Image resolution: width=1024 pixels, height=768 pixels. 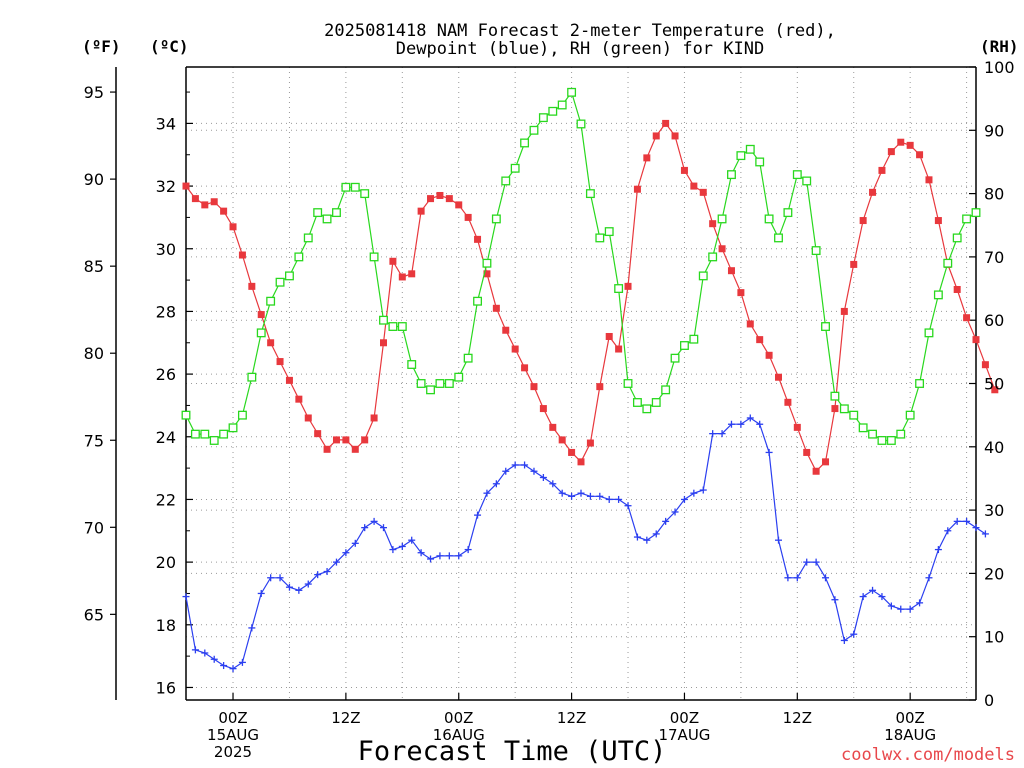 What do you see at coordinates (94, 92) in the screenshot?
I see `fahrenheit-tick-label: 95` at bounding box center [94, 92].